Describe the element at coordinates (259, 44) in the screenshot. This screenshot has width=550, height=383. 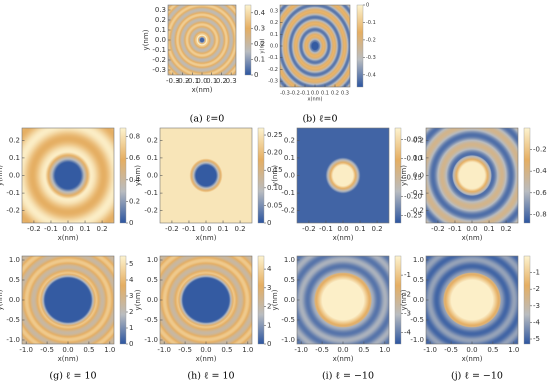
I see `colorbar-tick-label: 0.2` at that location.